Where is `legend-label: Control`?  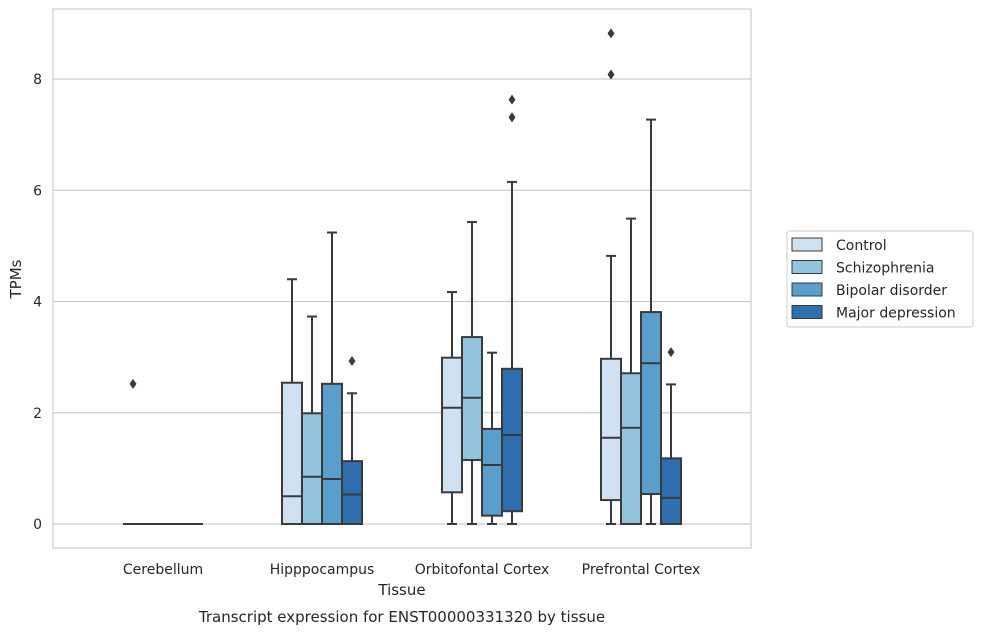 legend-label: Control is located at coordinates (861, 246).